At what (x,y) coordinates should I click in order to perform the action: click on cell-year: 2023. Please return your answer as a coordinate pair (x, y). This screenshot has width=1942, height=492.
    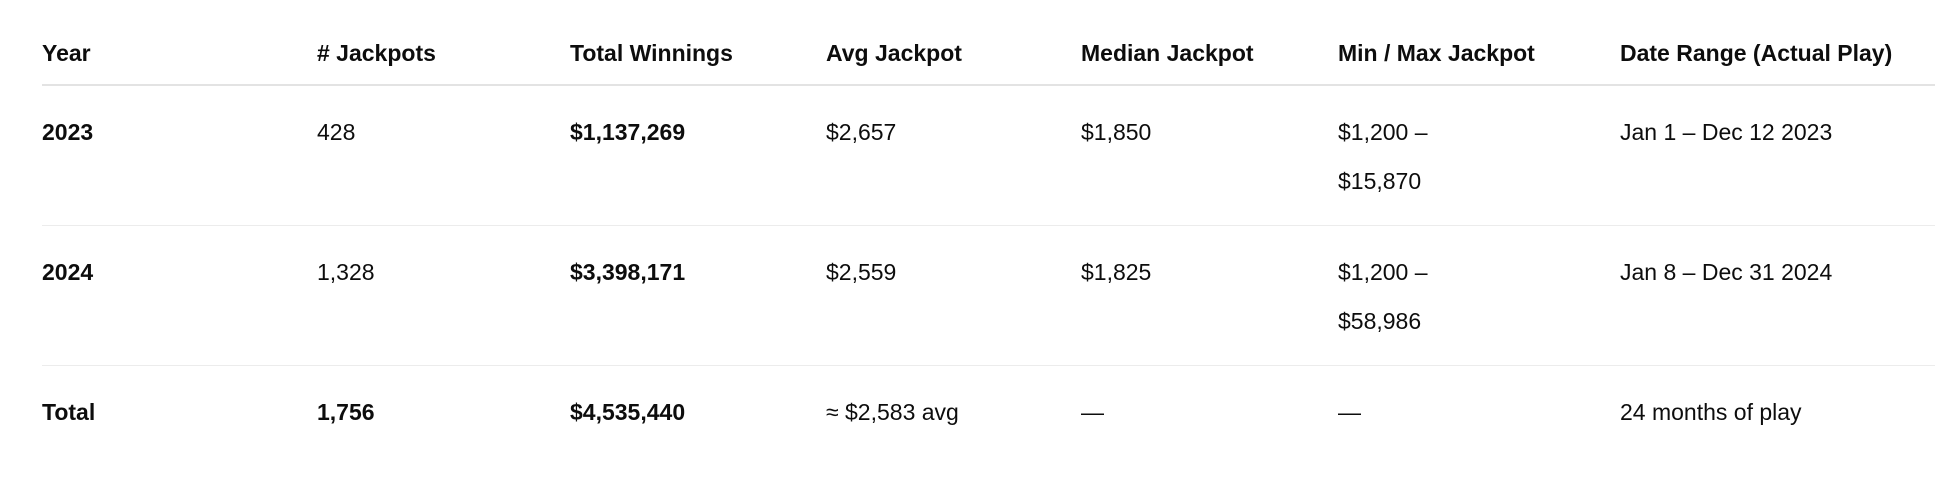
    Looking at the image, I should click on (68, 132).